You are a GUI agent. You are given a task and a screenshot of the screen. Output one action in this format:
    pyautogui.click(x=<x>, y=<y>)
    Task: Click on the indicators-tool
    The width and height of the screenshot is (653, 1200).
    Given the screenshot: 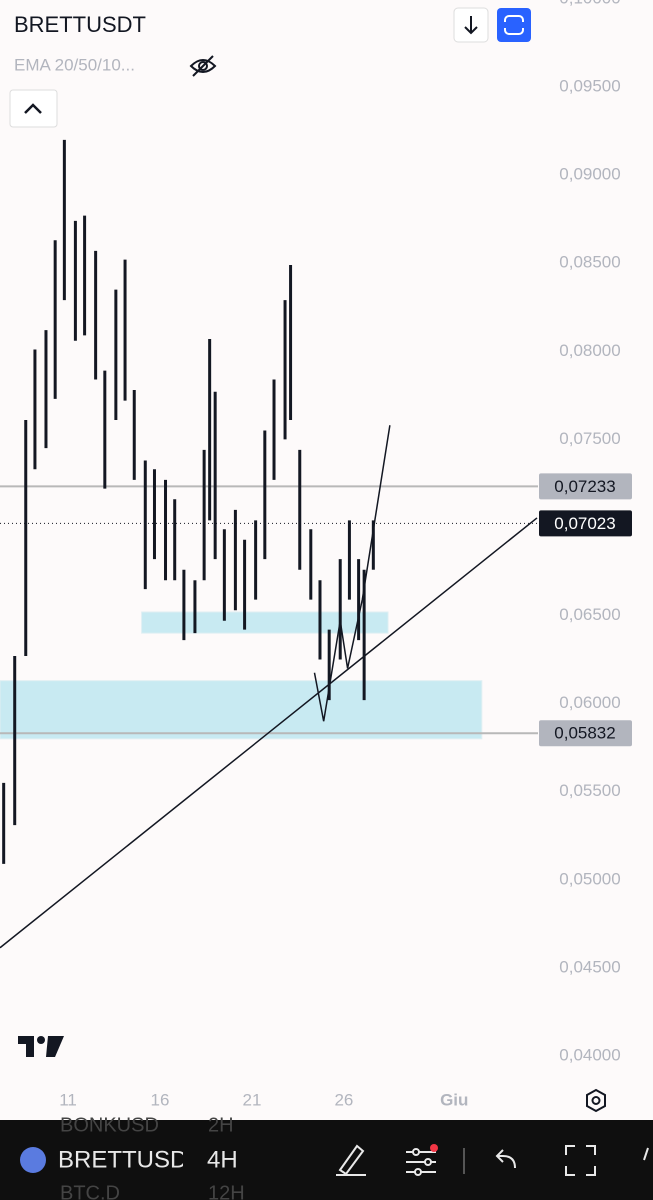 What is the action you would take?
    pyautogui.click(x=421, y=1162)
    